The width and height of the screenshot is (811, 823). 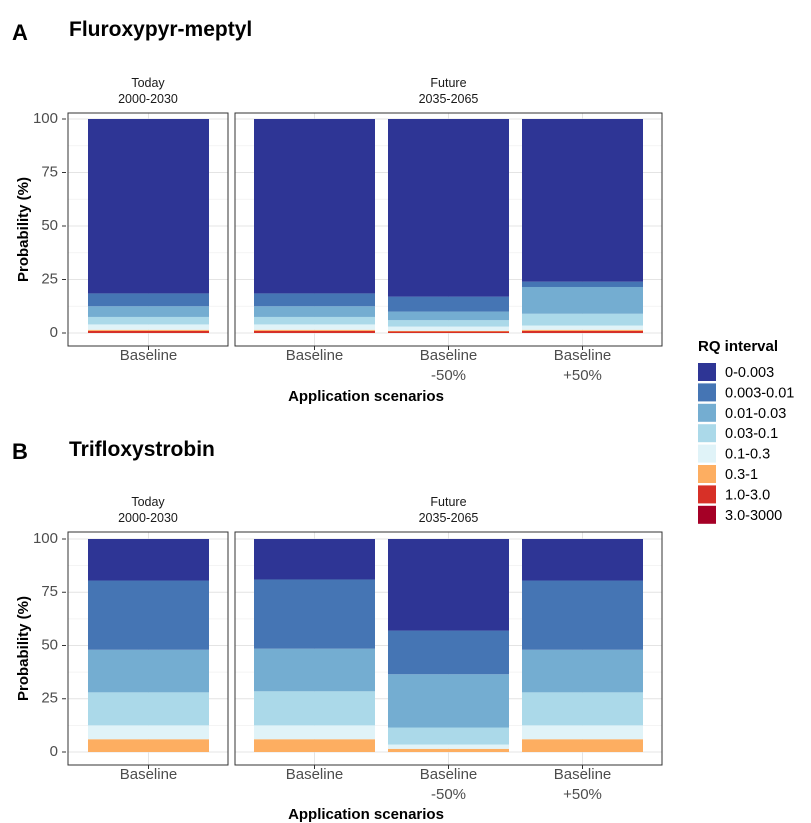 What do you see at coordinates (20, 32) in the screenshot?
I see `panel-letter: A` at bounding box center [20, 32].